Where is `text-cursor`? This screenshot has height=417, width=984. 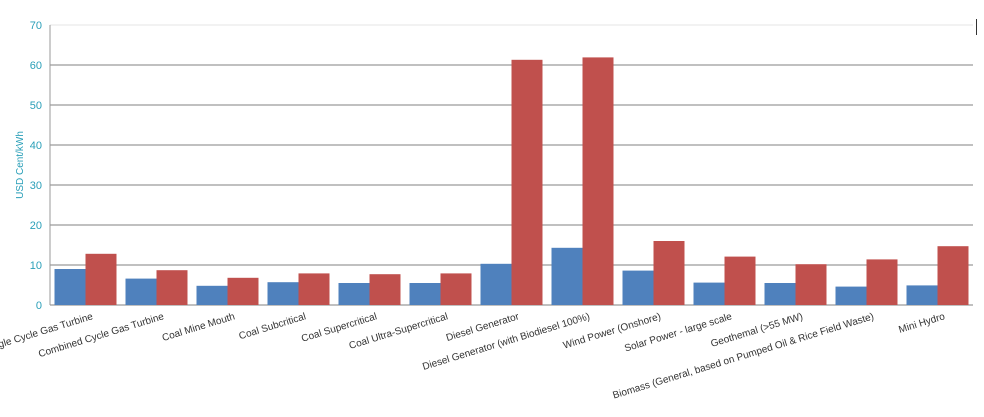 text-cursor is located at coordinates (976, 27).